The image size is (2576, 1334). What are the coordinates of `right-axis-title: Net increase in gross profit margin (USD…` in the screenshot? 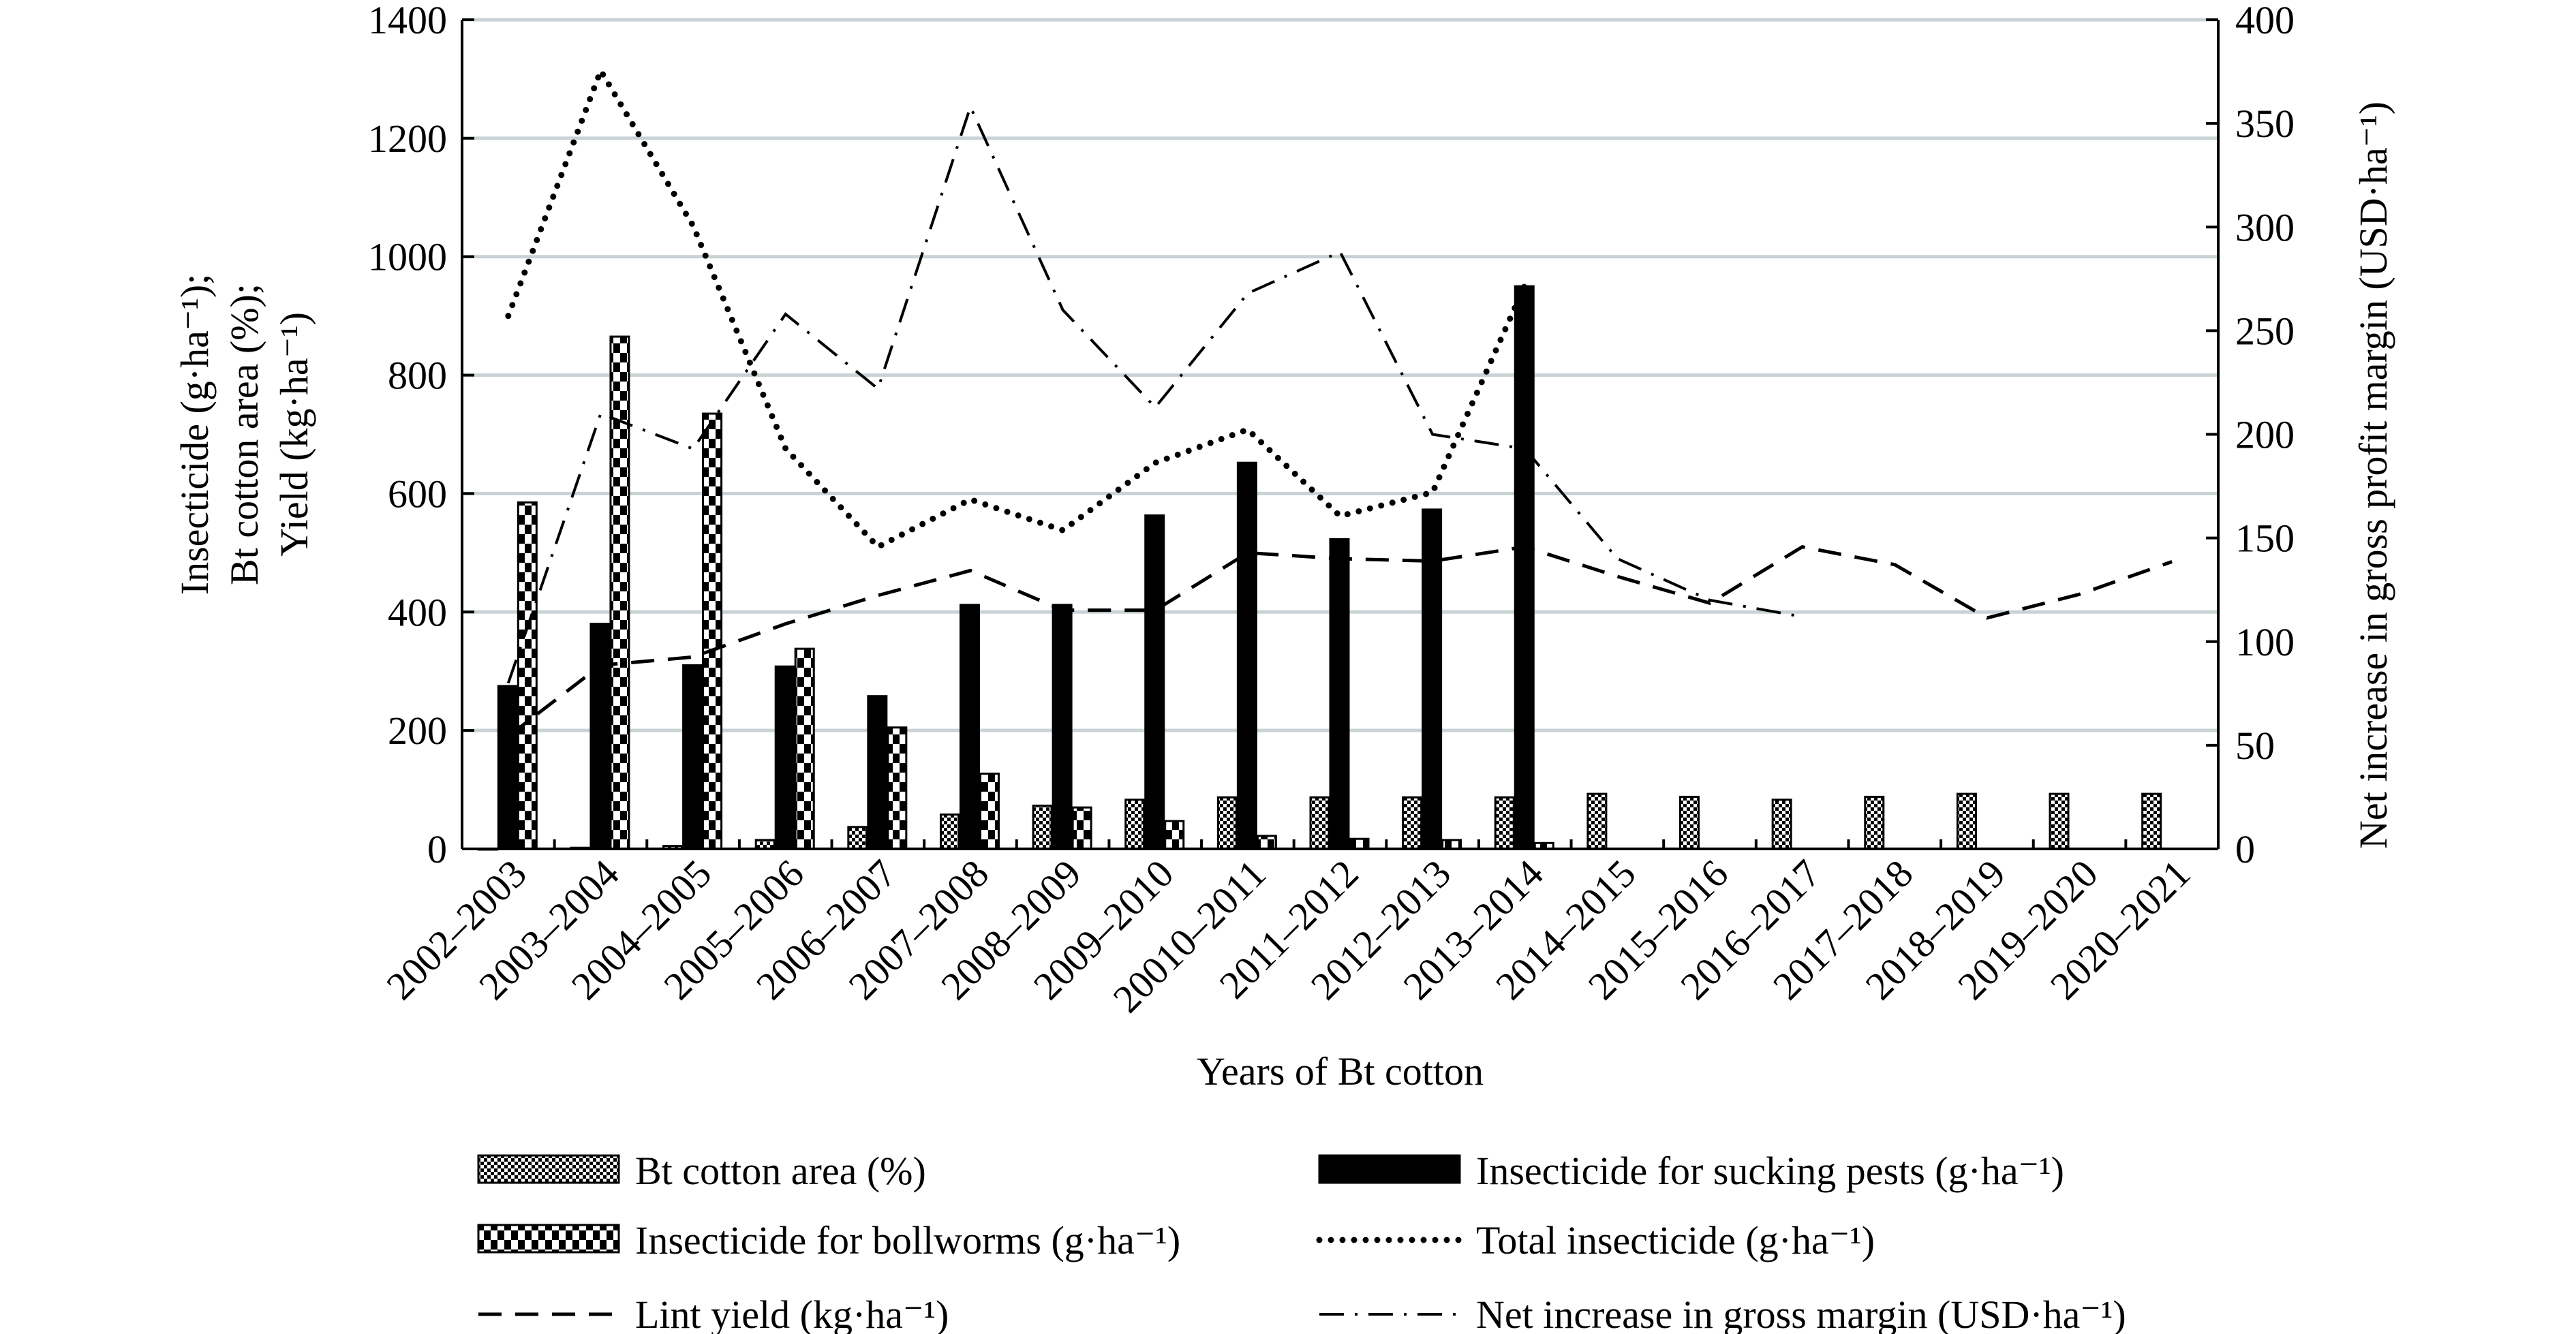 It's located at (2373, 475).